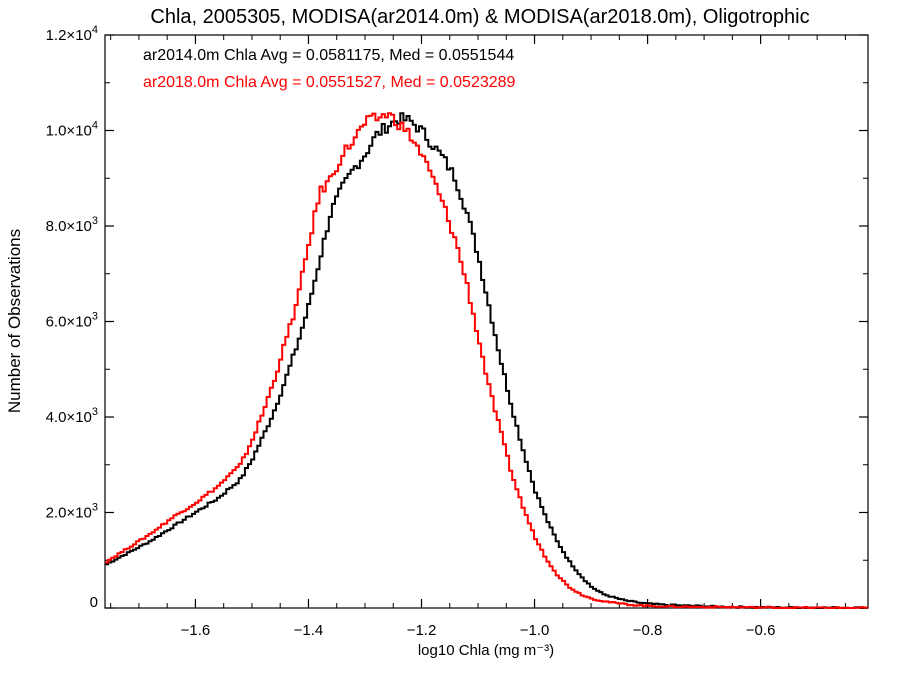 Image resolution: width=900 pixels, height=675 pixels. Describe the element at coordinates (14, 321) in the screenshot. I see `y-axis-label: Number of Observations` at that location.